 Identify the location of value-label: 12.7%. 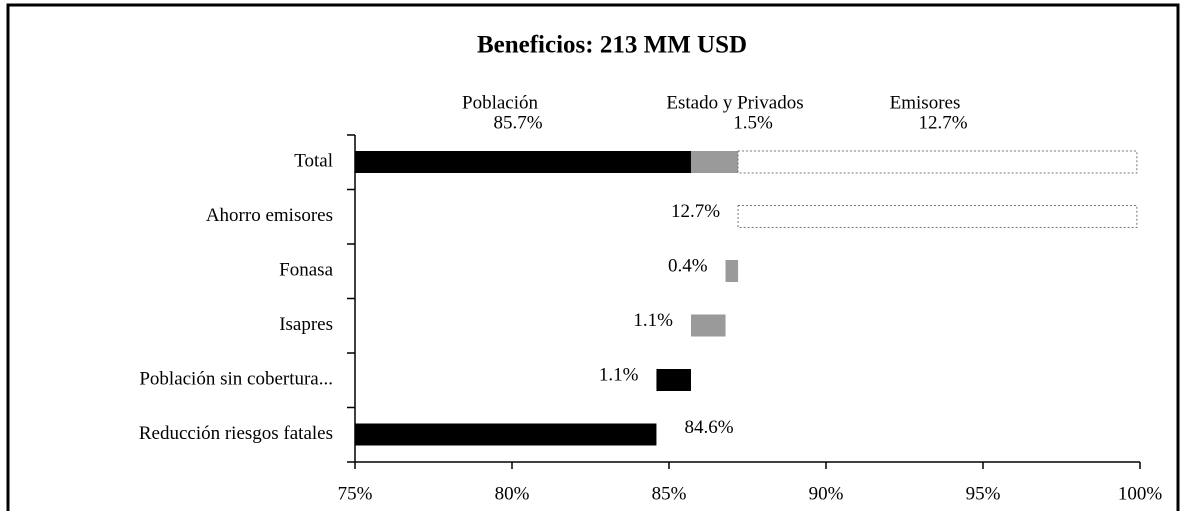
(695, 211).